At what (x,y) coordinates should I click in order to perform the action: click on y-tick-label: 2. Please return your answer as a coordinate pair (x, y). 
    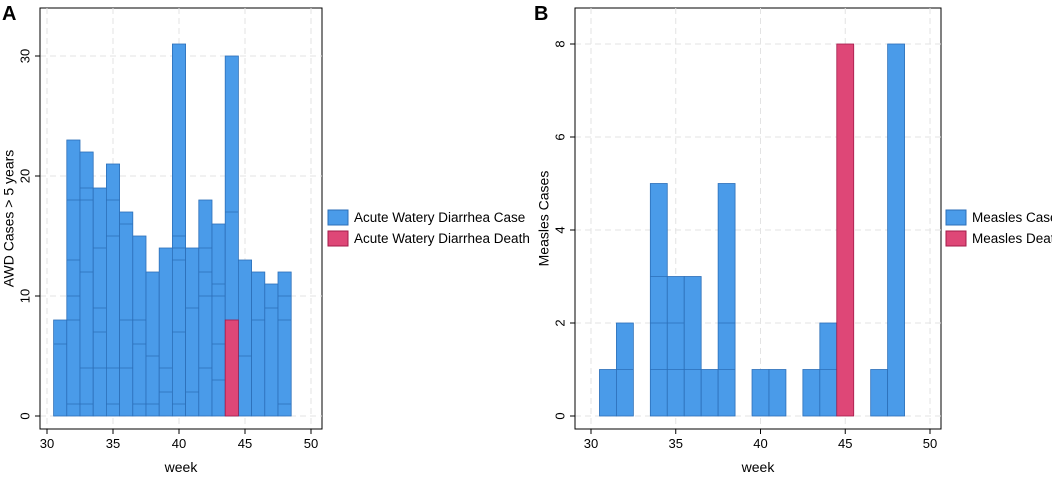
    Looking at the image, I should click on (559, 322).